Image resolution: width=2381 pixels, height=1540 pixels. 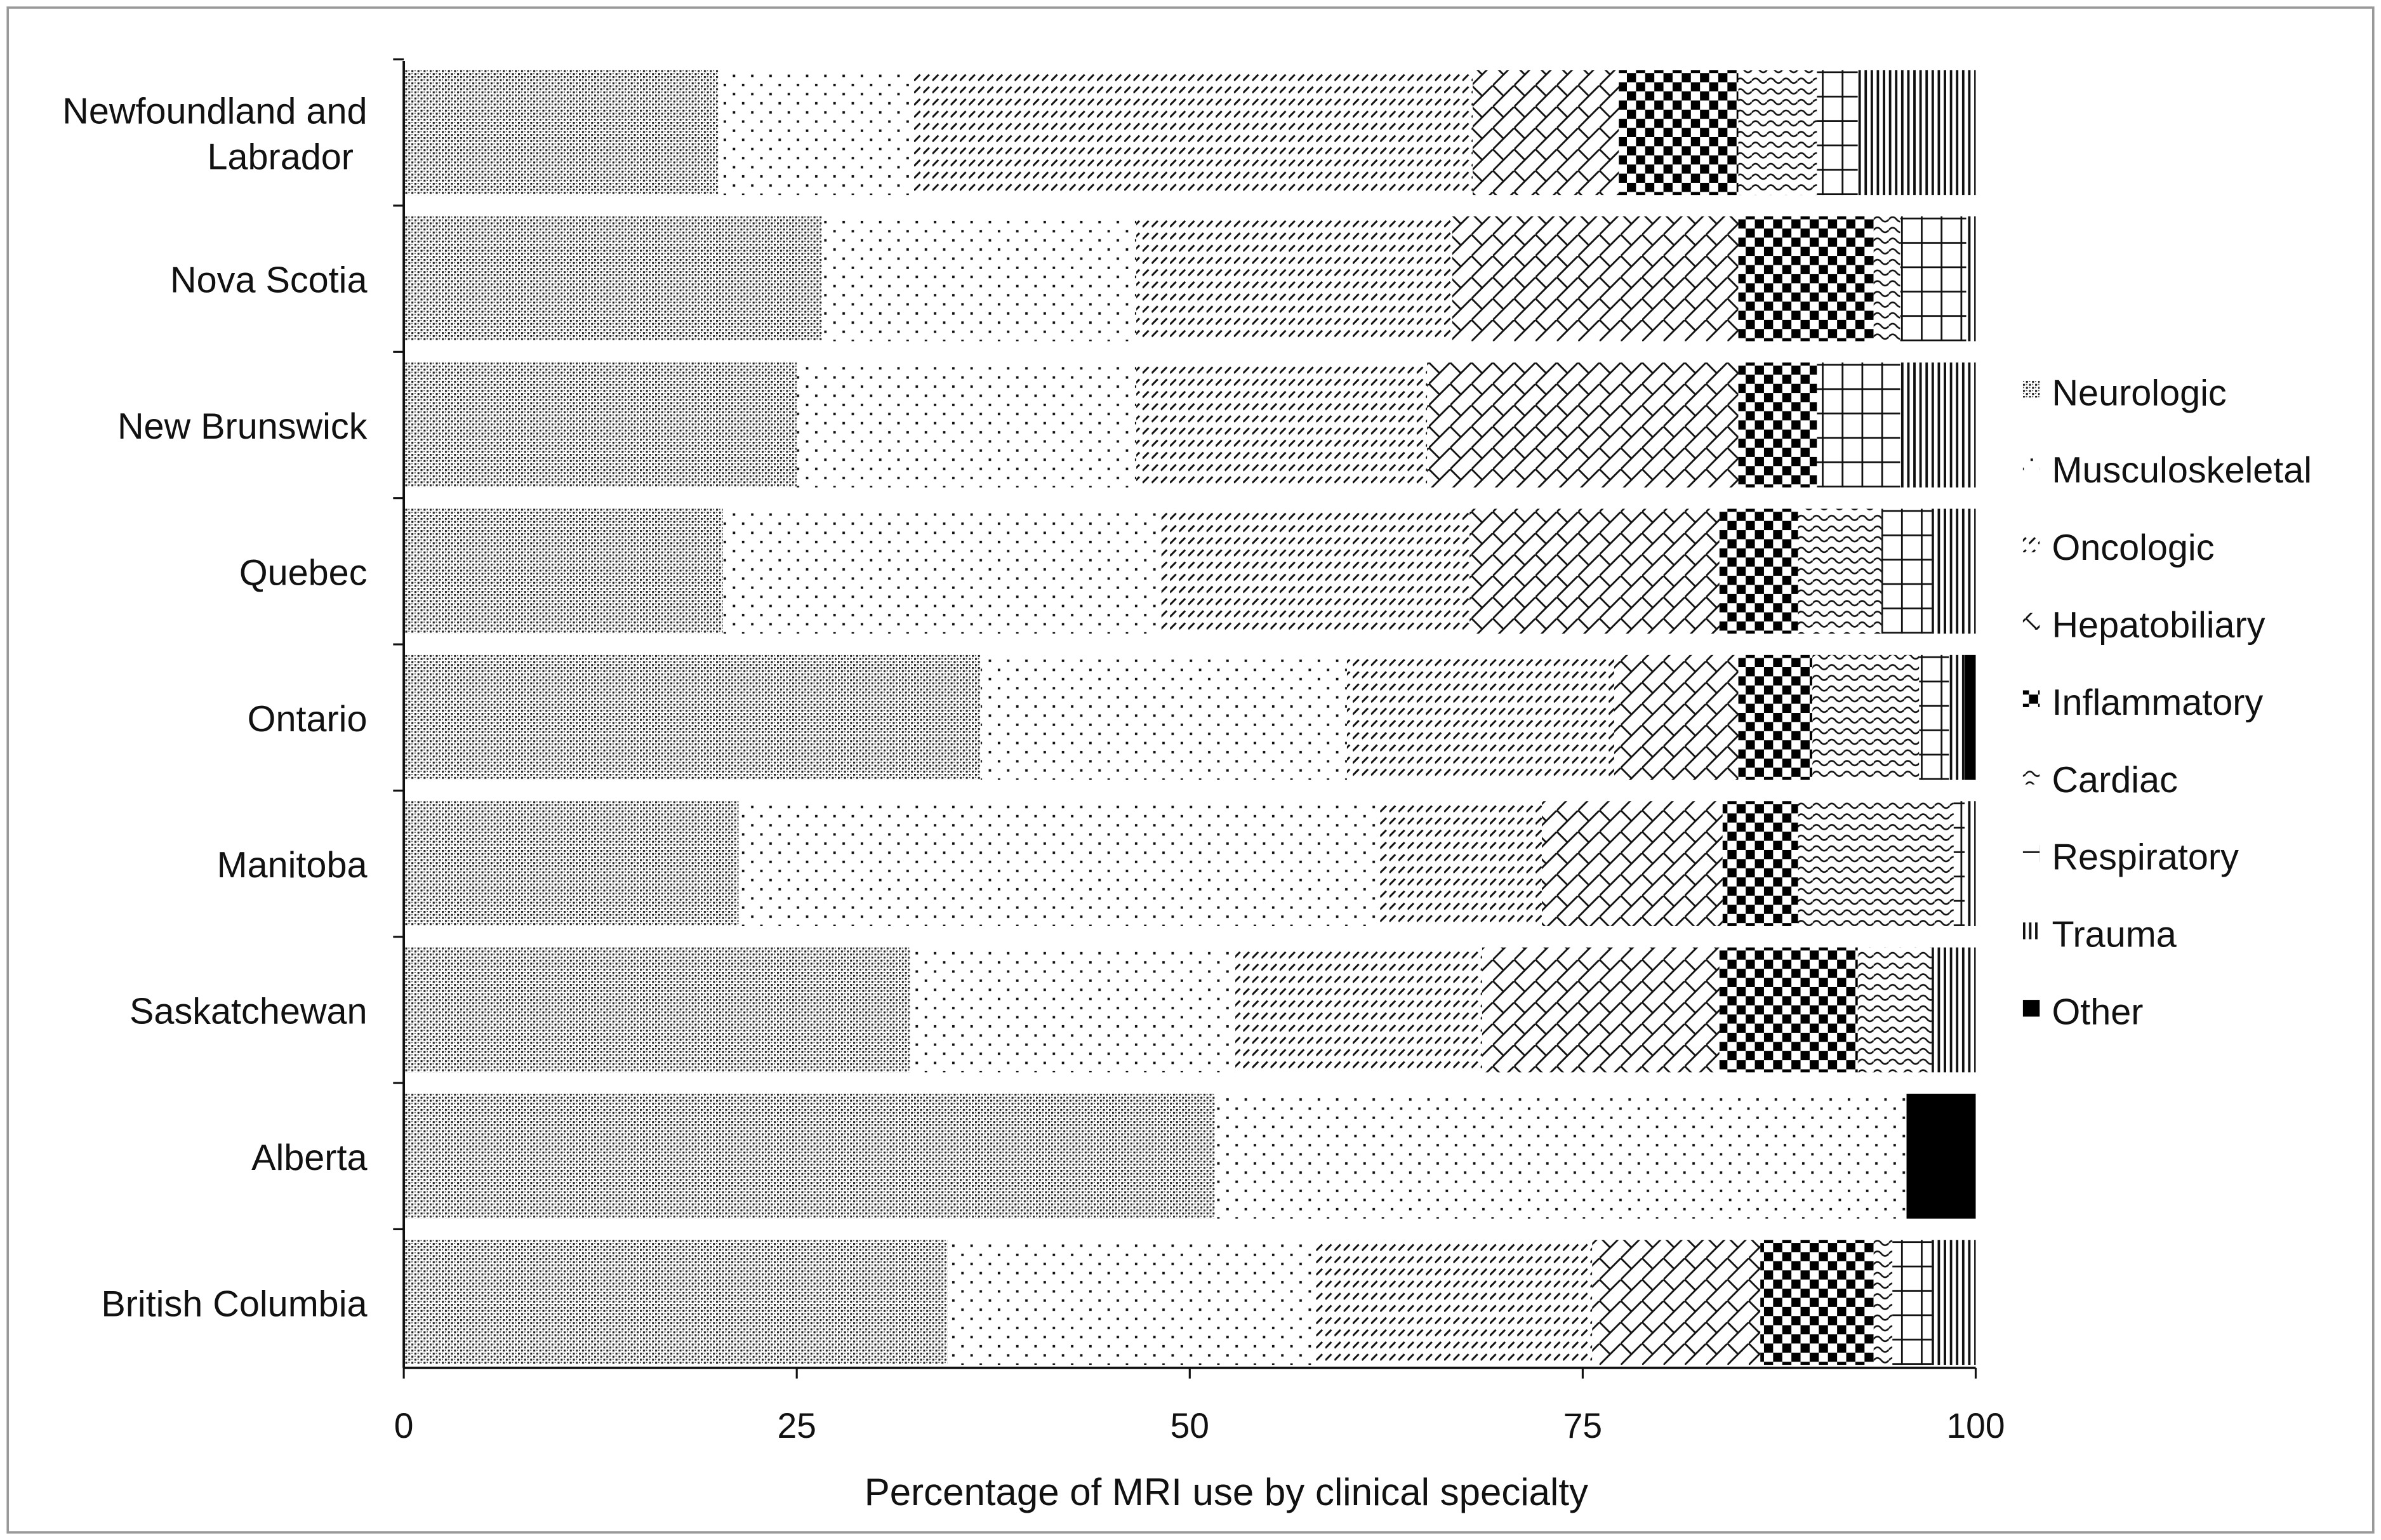 I want to click on y-tick-label: Ontario, so click(x=308, y=719).